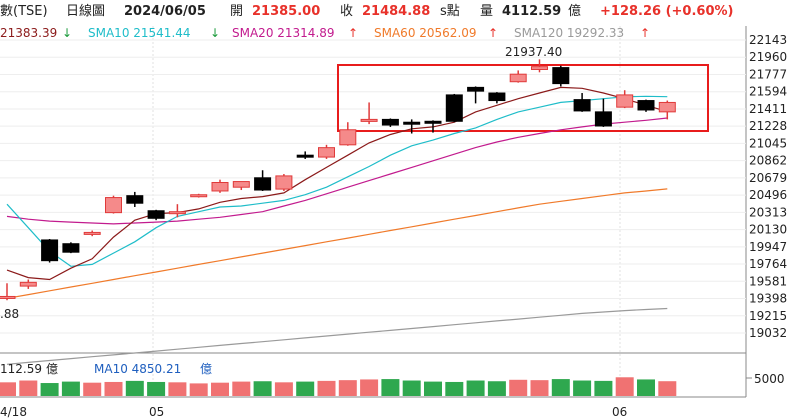  Describe the element at coordinates (768, 264) in the screenshot. I see `y-tick-label: 19764` at that location.